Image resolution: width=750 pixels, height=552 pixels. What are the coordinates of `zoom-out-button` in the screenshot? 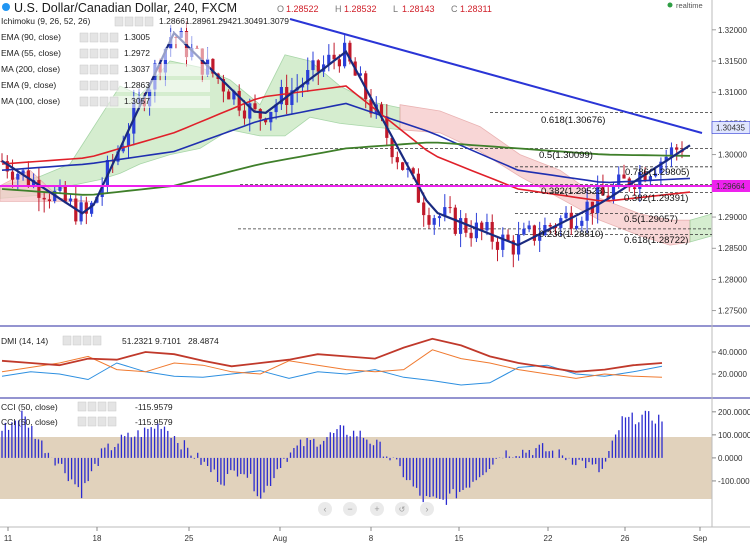 It's located at (350, 509).